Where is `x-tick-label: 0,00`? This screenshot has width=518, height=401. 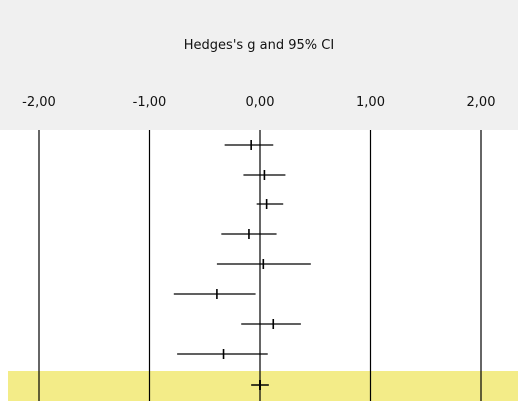 x-tick-label: 0,00 is located at coordinates (260, 102).